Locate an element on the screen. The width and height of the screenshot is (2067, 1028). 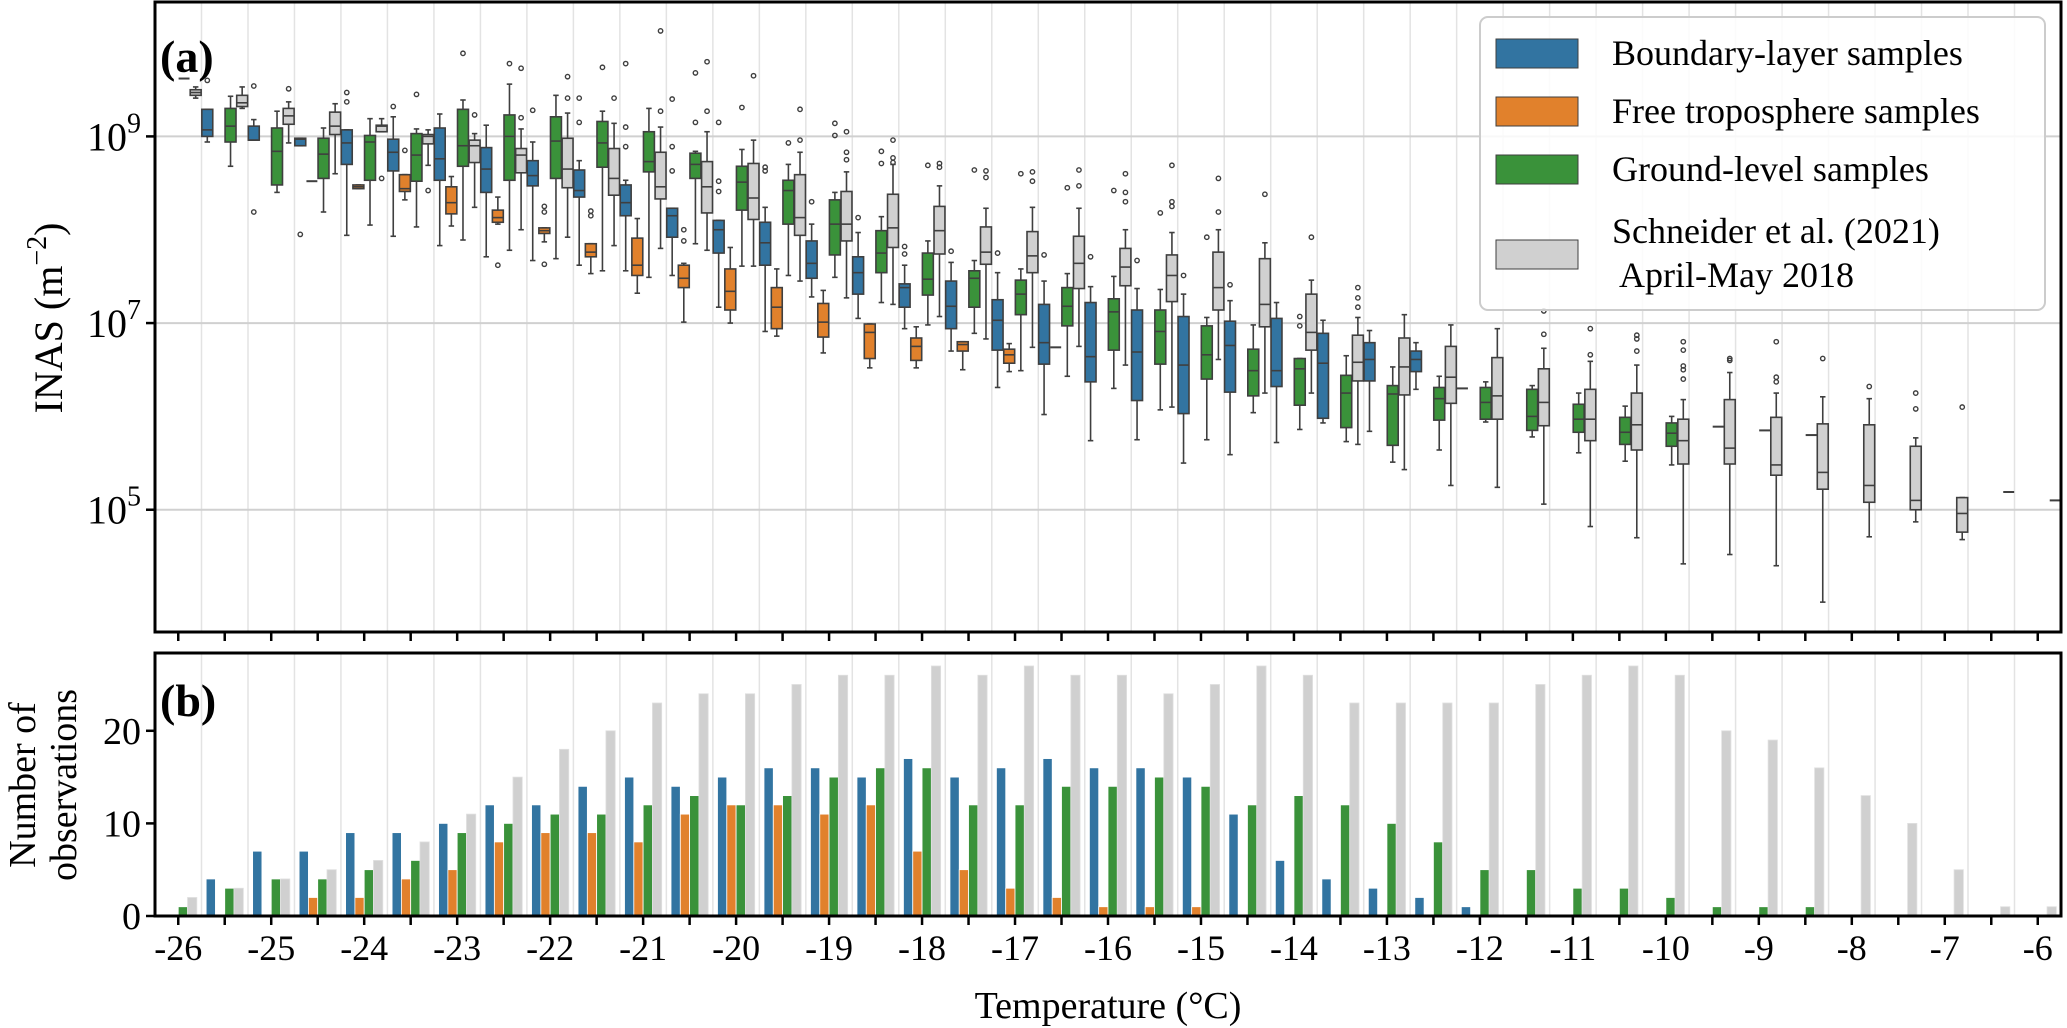
legend-label-schneider: Schneider et al. (2021) is located at coordinates (1776, 231).